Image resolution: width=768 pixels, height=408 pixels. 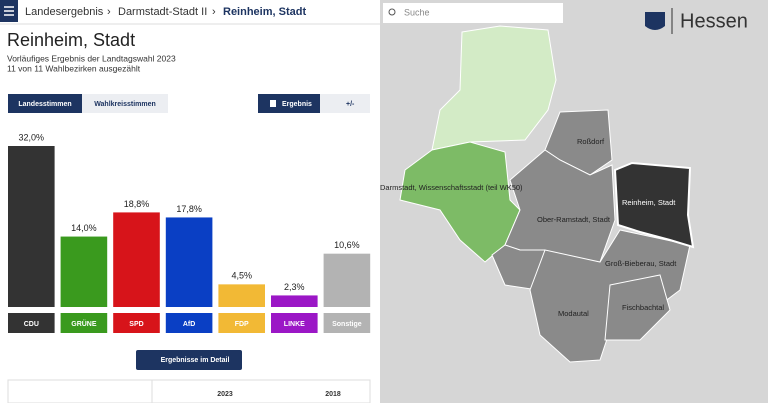 I want to click on detail-button, so click(x=189, y=360).